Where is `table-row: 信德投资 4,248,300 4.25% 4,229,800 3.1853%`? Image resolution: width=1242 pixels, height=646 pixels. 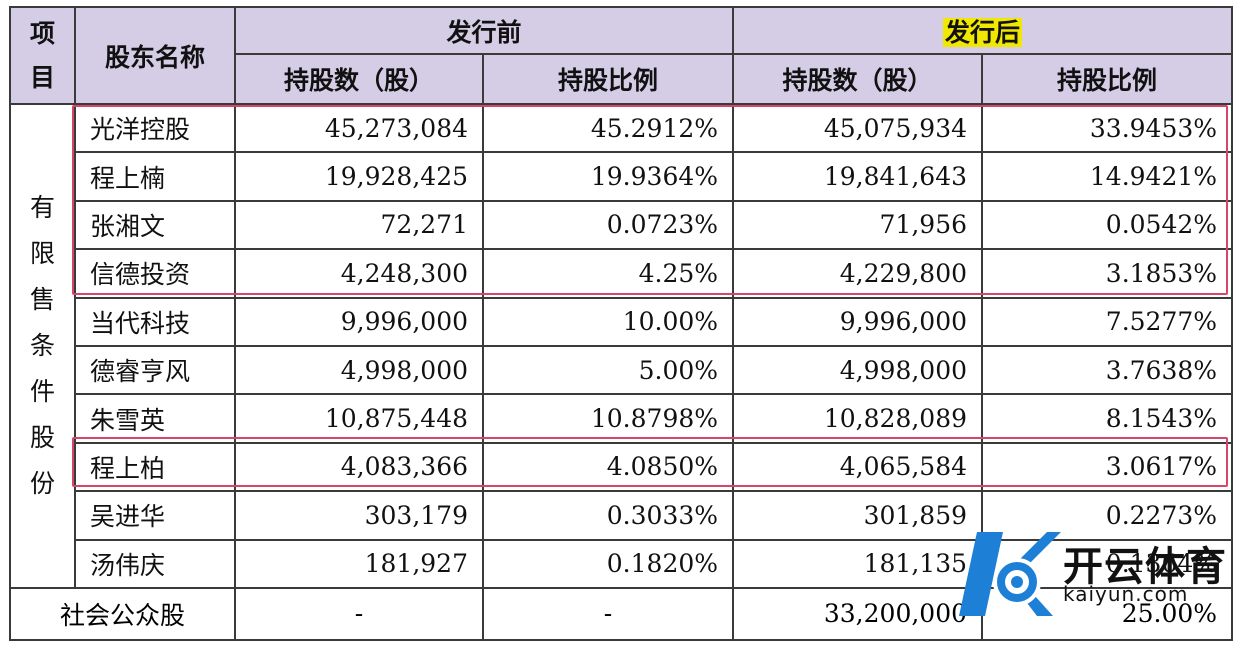
table-row: 信德投资 4,248,300 4.25% 4,229,800 3.1853% is located at coordinates (622, 273).